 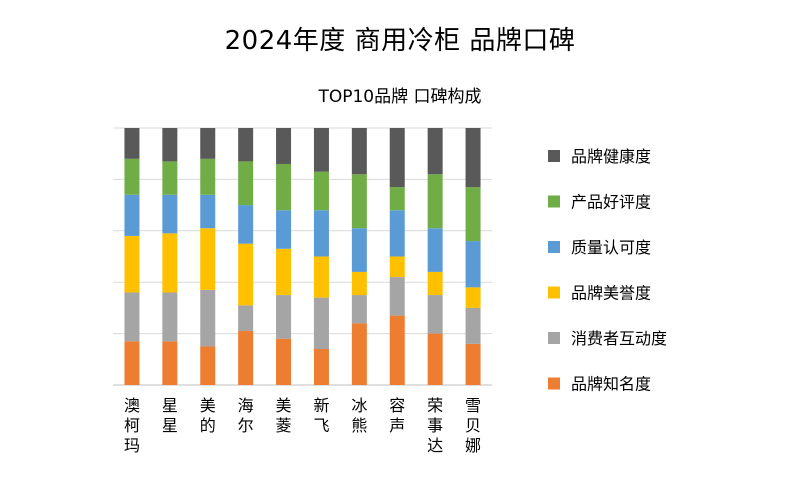 What do you see at coordinates (359, 354) in the screenshot?
I see `bar-segment-冰熊-品牌知名度` at bounding box center [359, 354].